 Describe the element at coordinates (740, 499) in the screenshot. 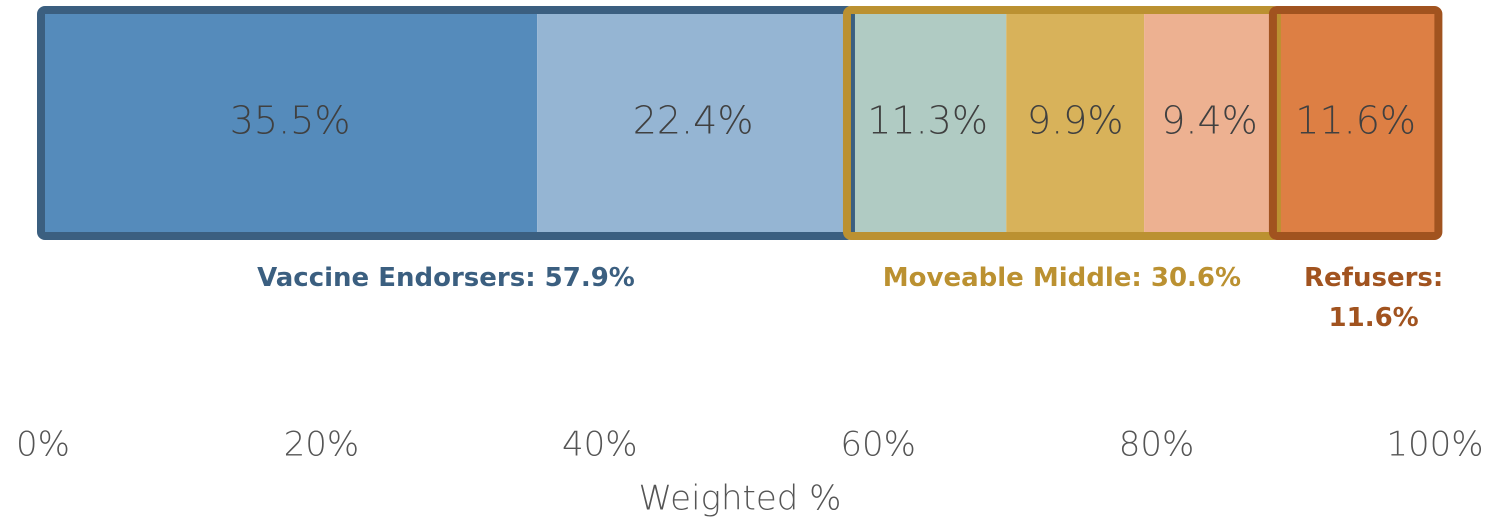

I see `x-axis-label: Weighted %` at that location.